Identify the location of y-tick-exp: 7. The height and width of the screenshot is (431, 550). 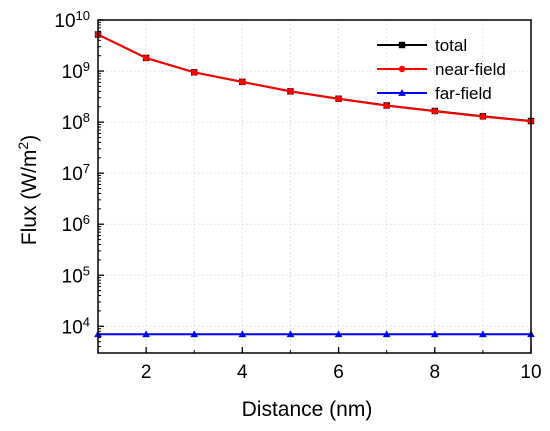
(86, 168).